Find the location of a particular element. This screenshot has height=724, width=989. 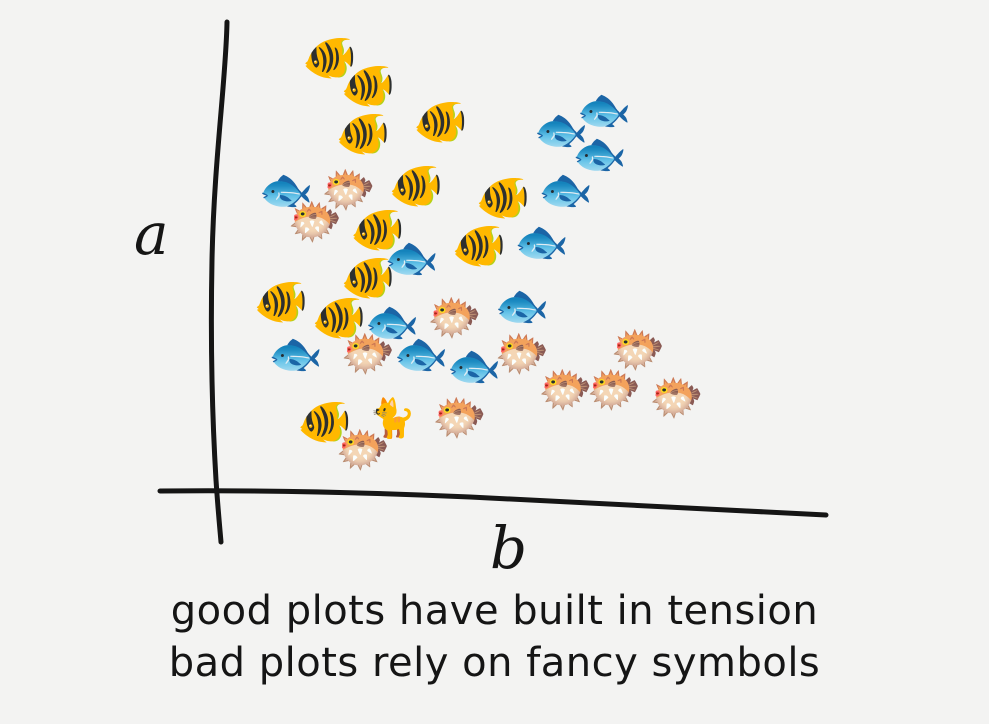

cat-marker: 🐈 is located at coordinates (391, 418).